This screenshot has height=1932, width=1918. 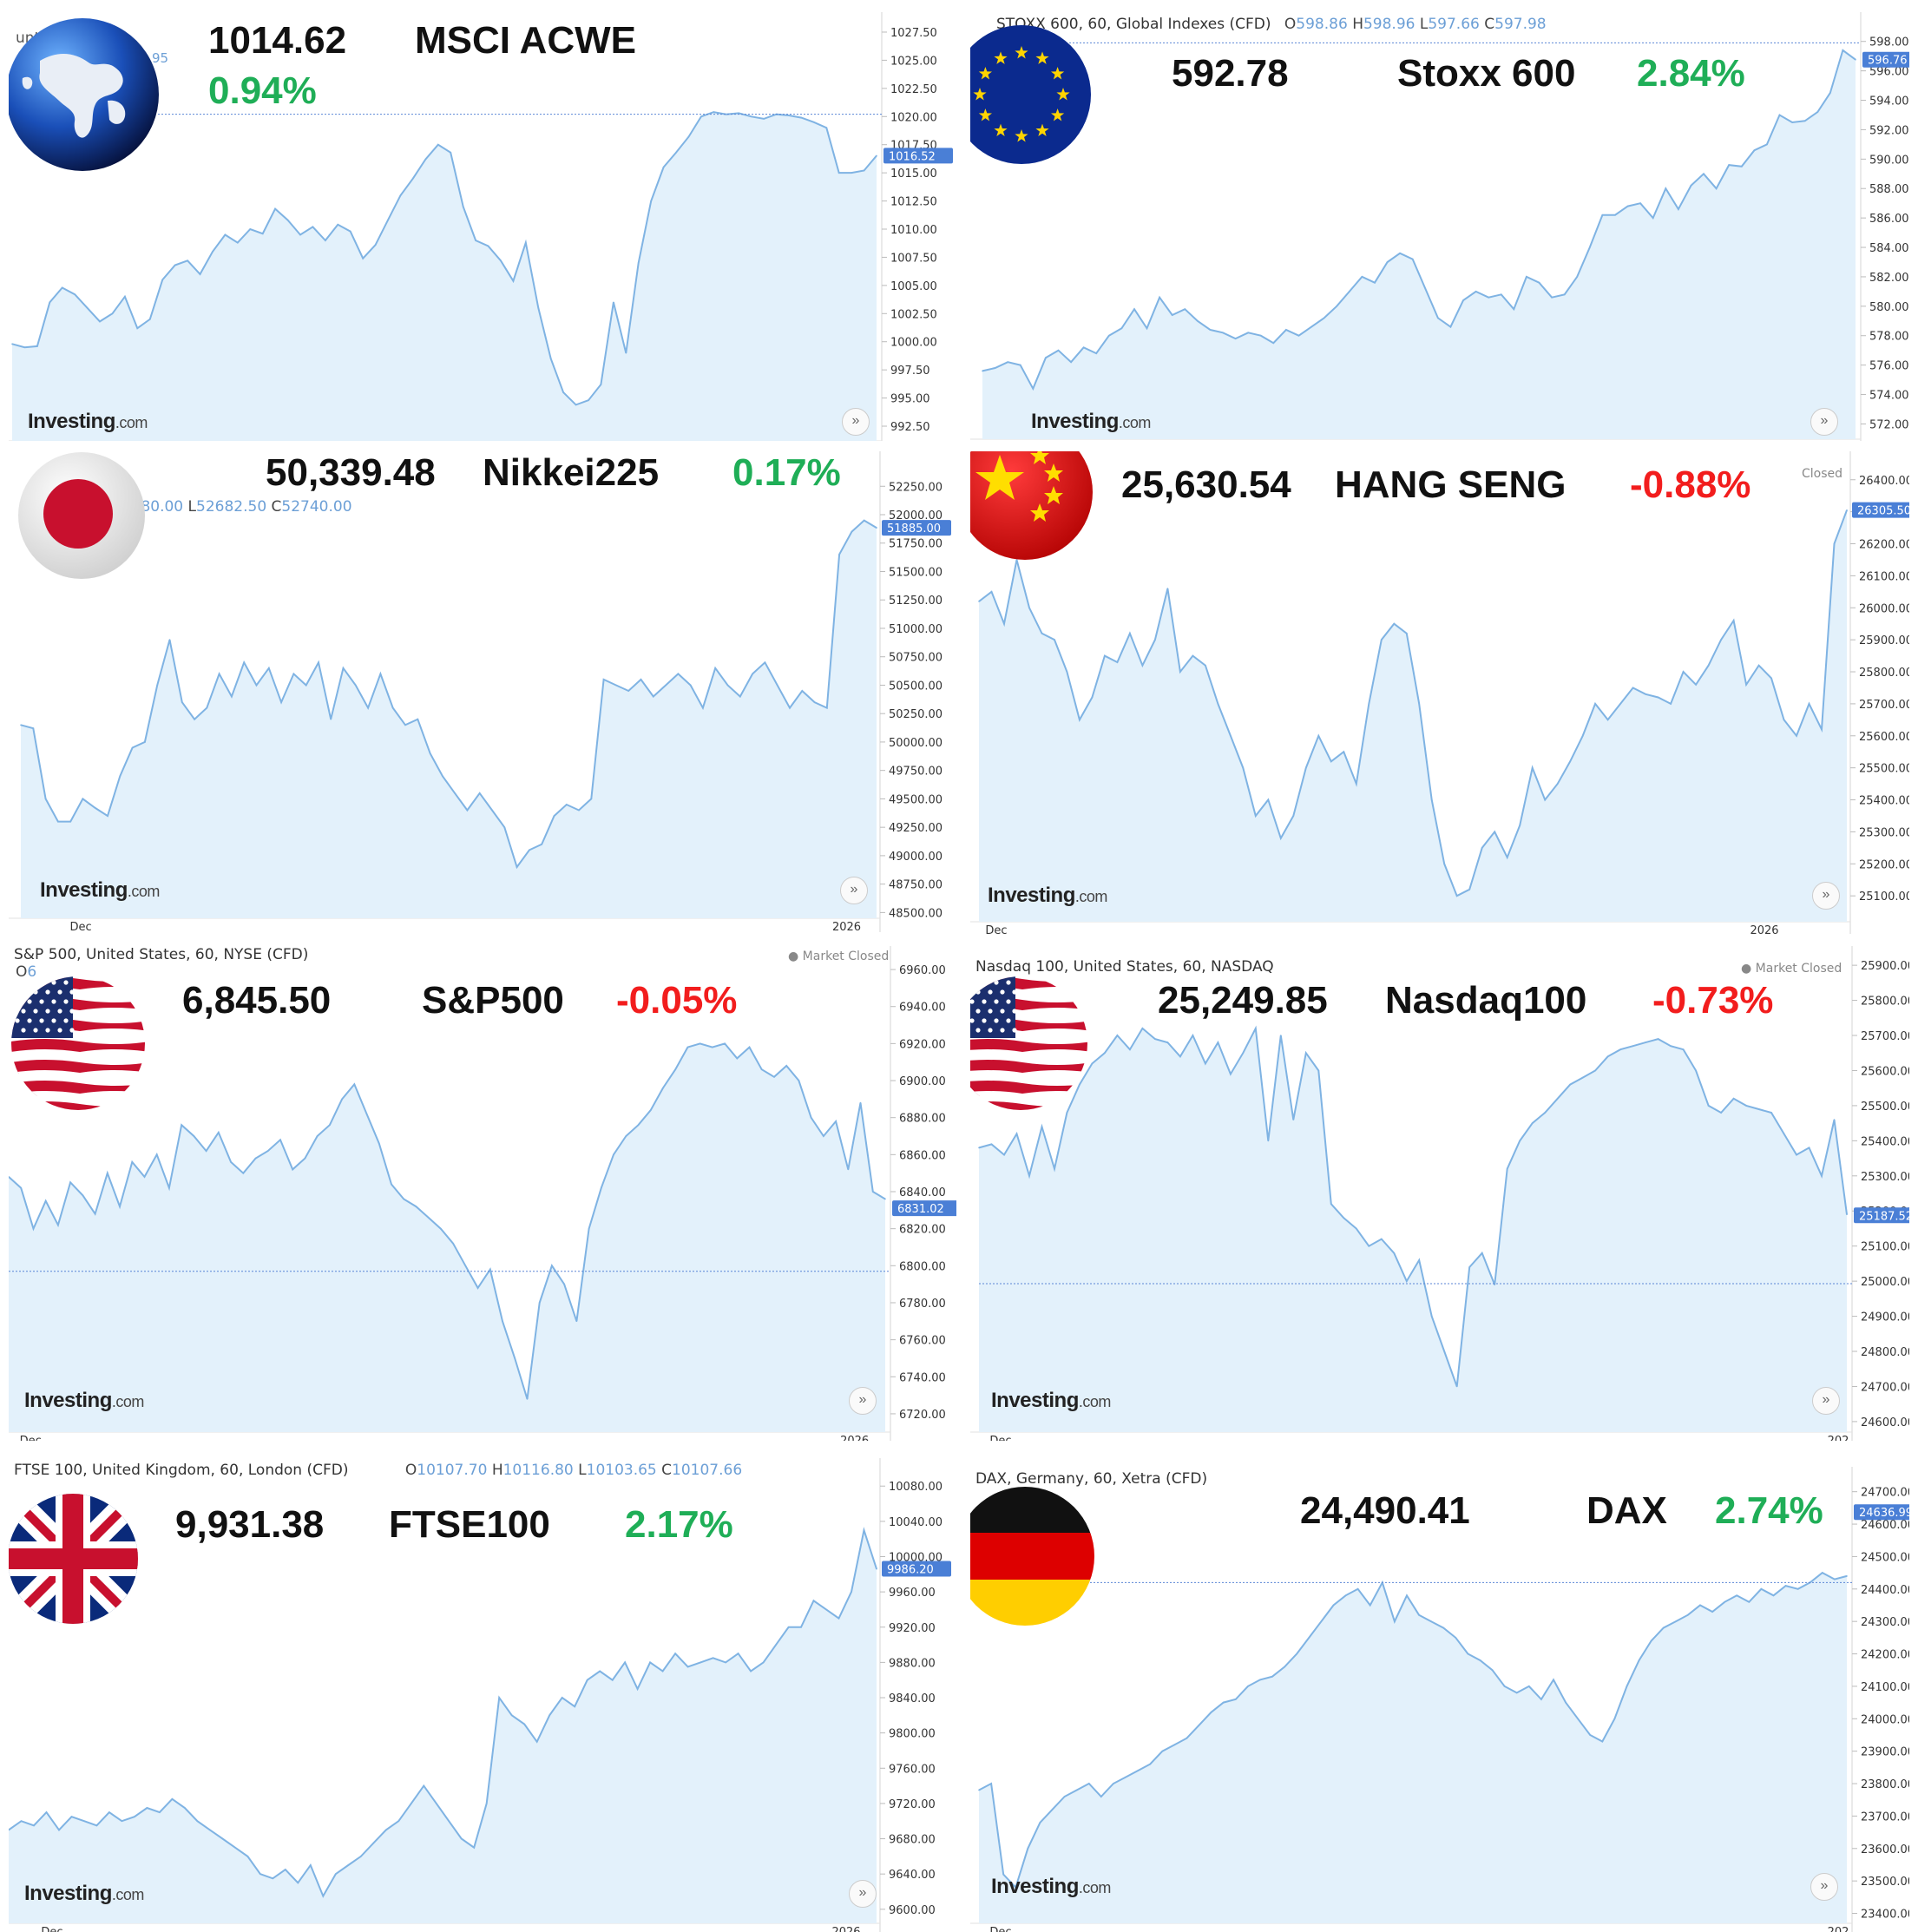 What do you see at coordinates (923, 1081) in the screenshot?
I see `y-tick-label: 6900.00` at bounding box center [923, 1081].